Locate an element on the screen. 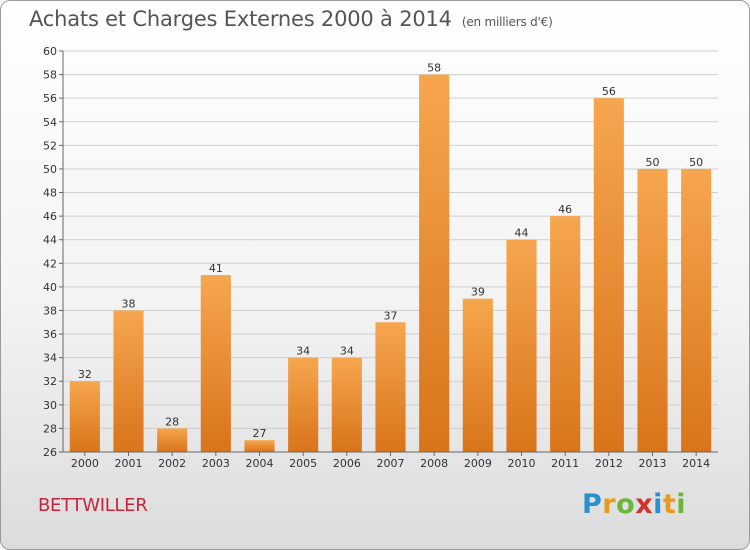 The image size is (750, 550). bar-2012 is located at coordinates (608, 275).